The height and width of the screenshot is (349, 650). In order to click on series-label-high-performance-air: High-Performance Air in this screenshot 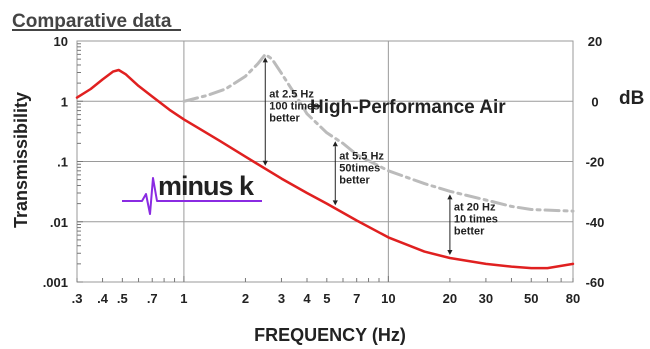, I will do `click(408, 107)`.